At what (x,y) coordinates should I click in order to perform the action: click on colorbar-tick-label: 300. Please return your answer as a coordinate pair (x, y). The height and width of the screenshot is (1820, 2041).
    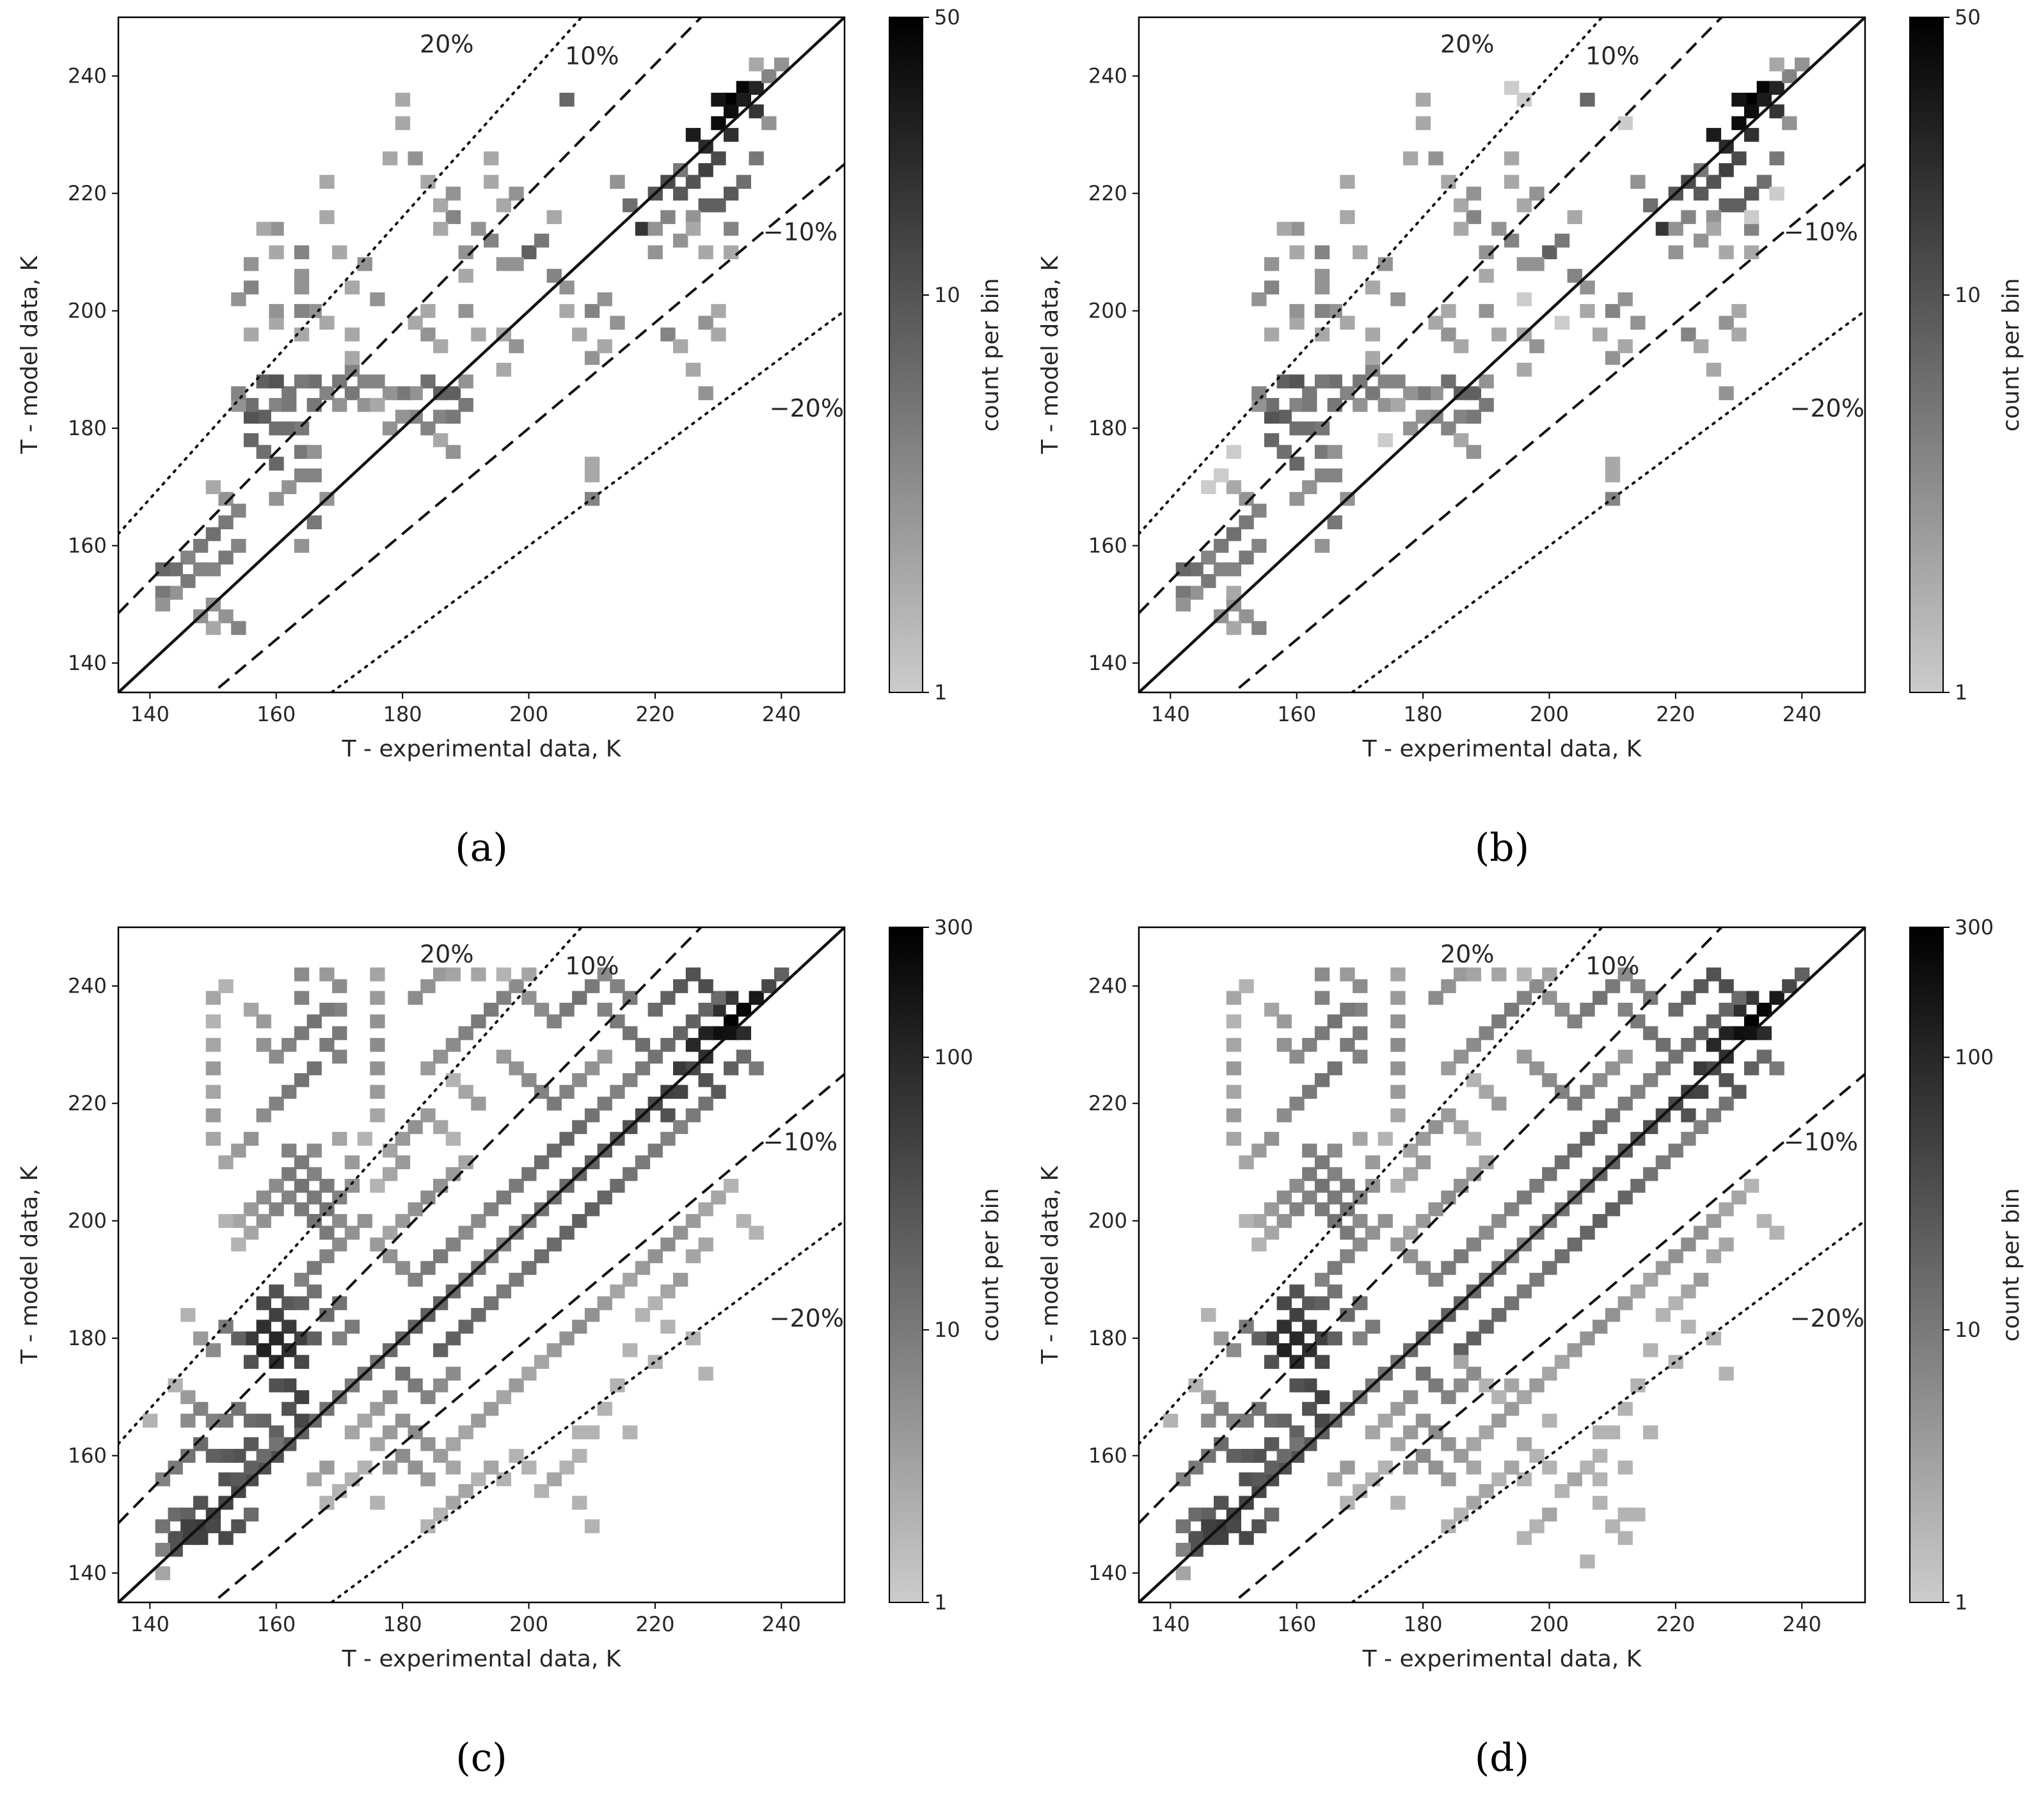
    Looking at the image, I should click on (1974, 927).